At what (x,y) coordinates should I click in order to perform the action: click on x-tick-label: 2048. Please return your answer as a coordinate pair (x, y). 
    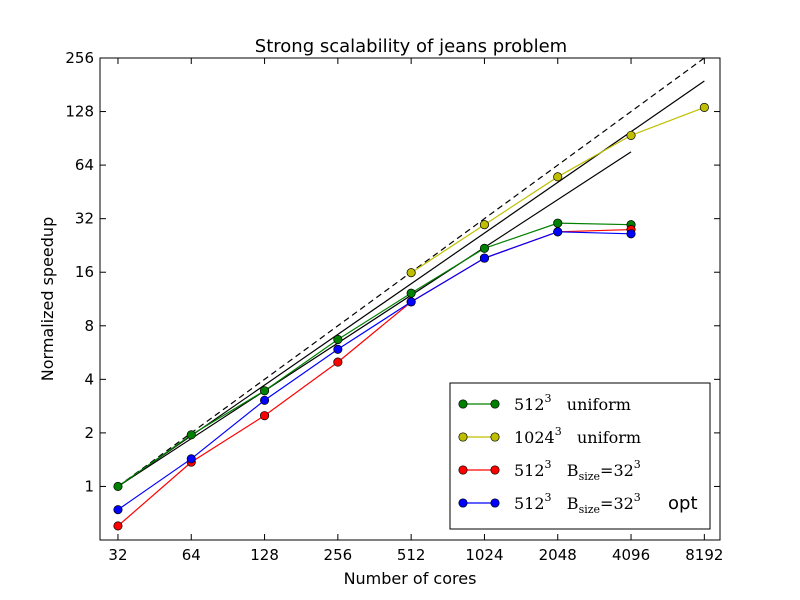
    Looking at the image, I should click on (558, 555).